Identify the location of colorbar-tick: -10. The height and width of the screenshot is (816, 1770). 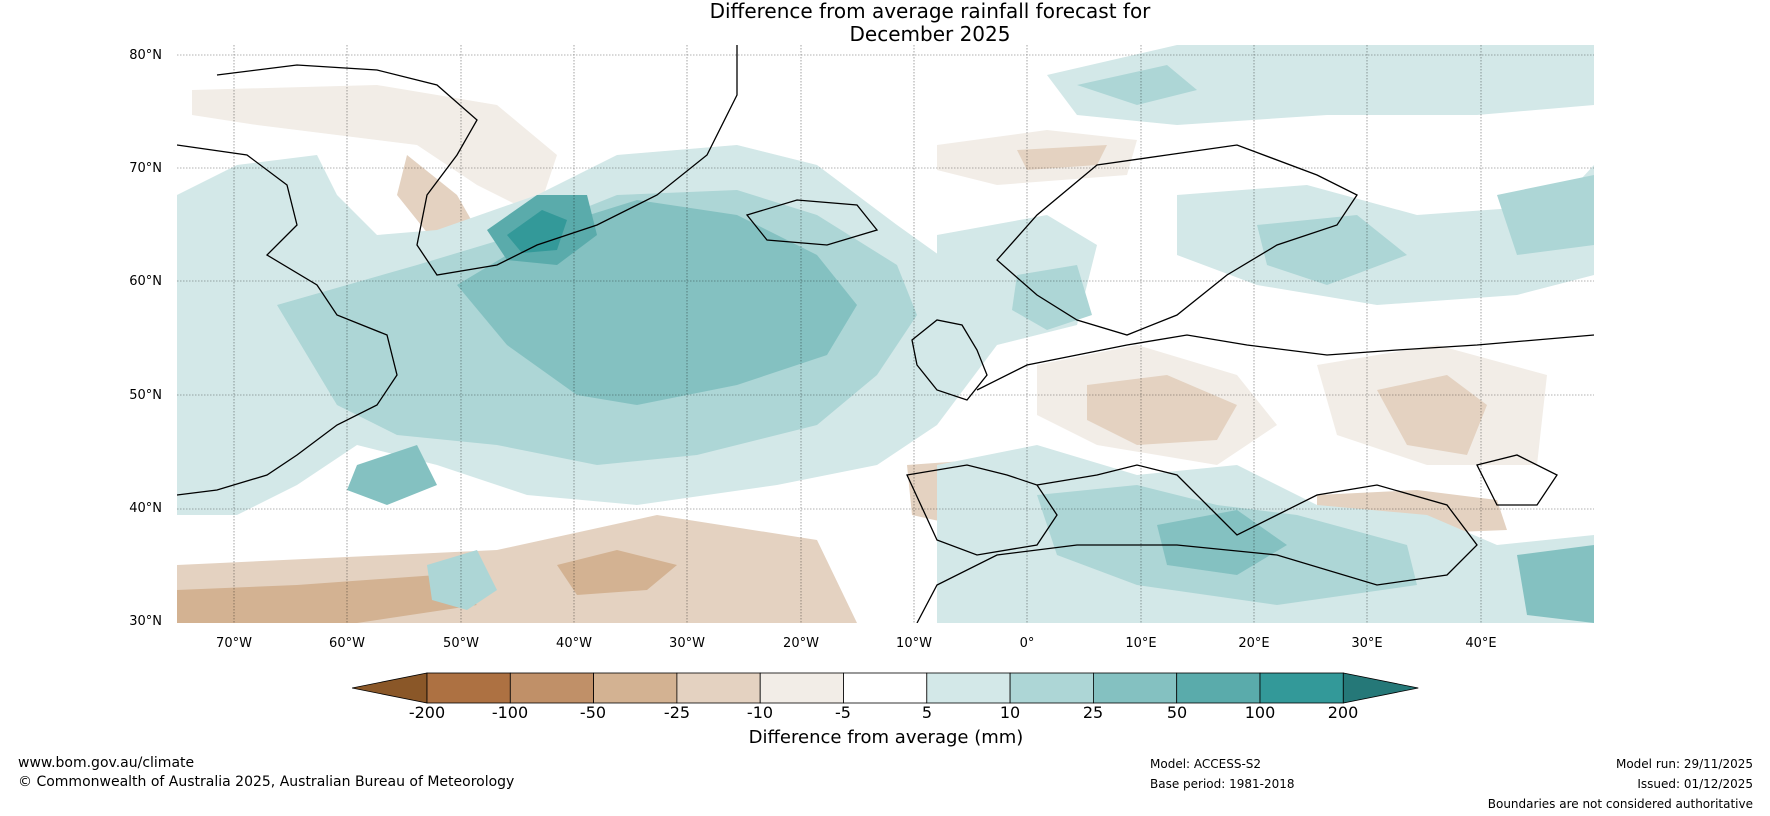
(760, 712).